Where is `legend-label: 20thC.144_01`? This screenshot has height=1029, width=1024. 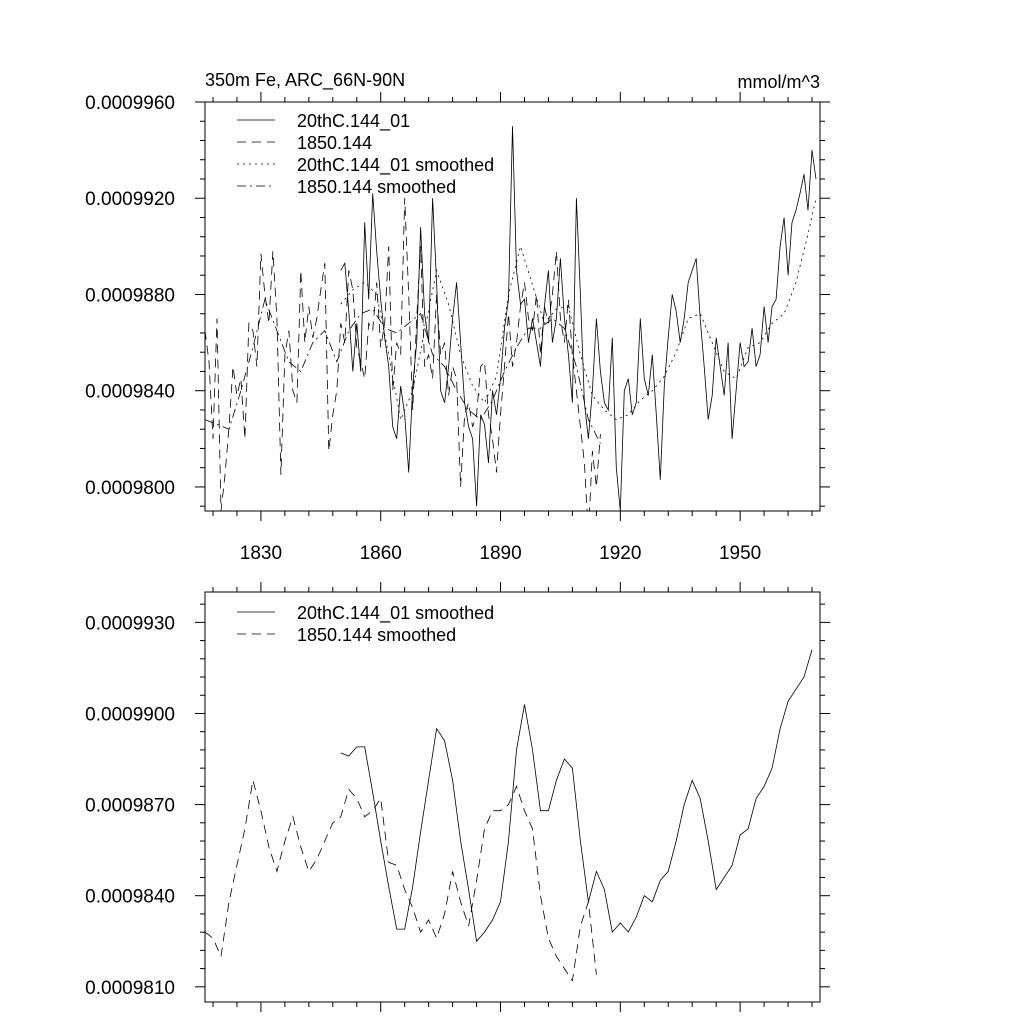 legend-label: 20thC.144_01 is located at coordinates (353, 121).